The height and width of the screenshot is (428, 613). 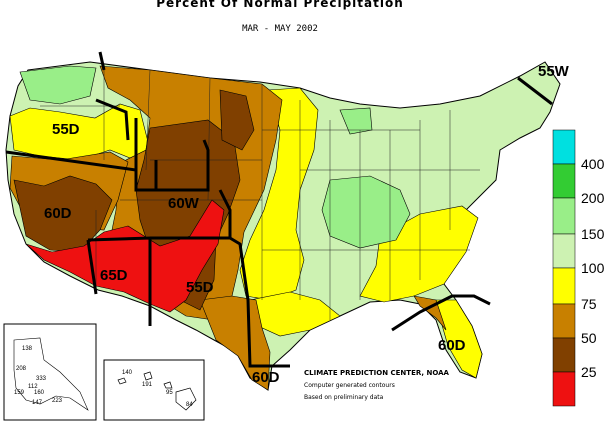 I want to click on alaska-value: 147, so click(x=37, y=403).